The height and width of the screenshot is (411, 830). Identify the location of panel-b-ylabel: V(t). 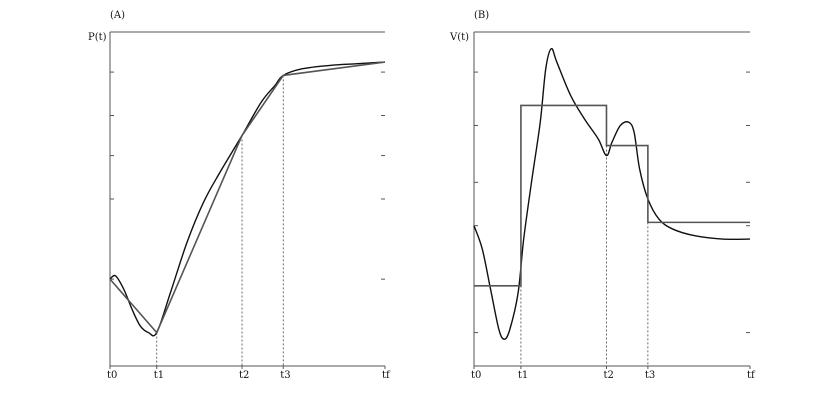
(459, 37).